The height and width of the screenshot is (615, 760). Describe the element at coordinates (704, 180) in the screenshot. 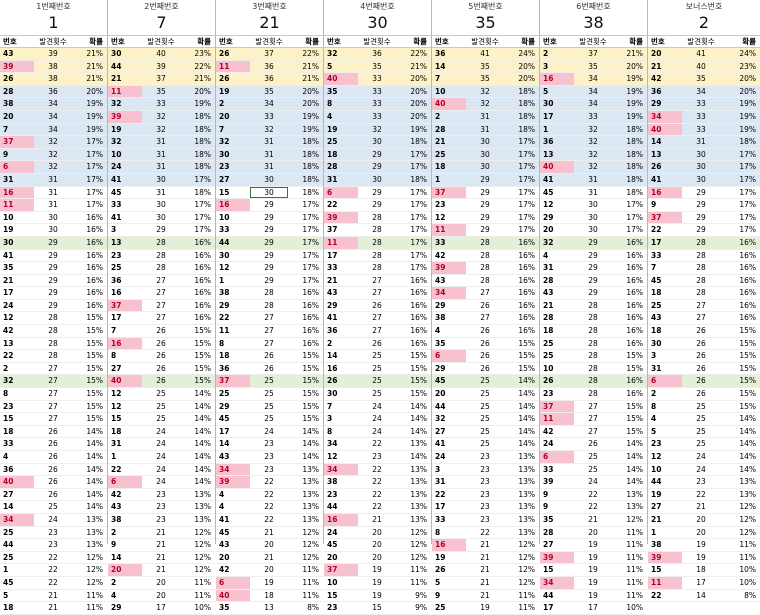

I see `table-row: 41 30 17%` at that location.